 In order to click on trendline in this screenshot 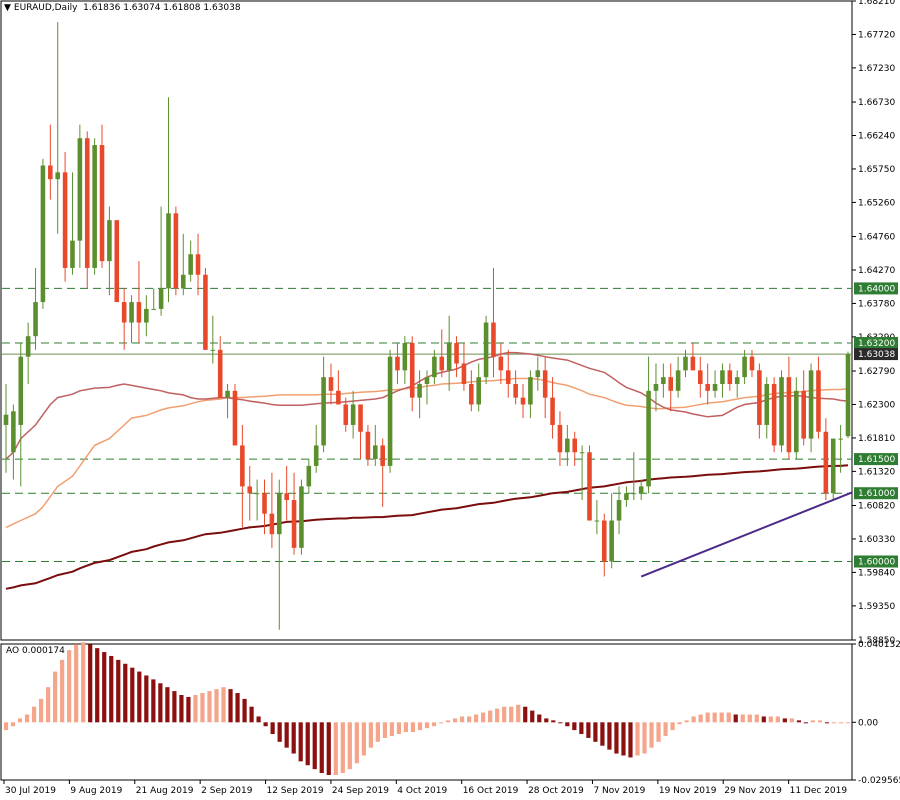, I will do `click(746, 534)`.